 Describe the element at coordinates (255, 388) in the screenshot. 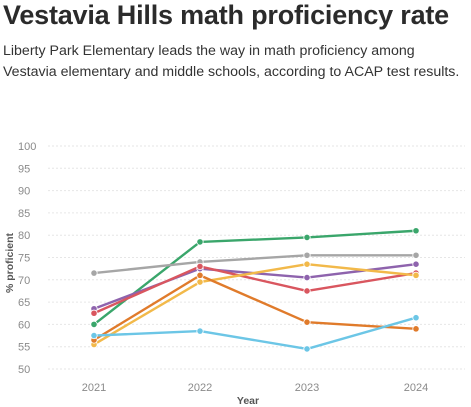

I see `x-tick-labels: 2021 2022 2023 2024` at that location.